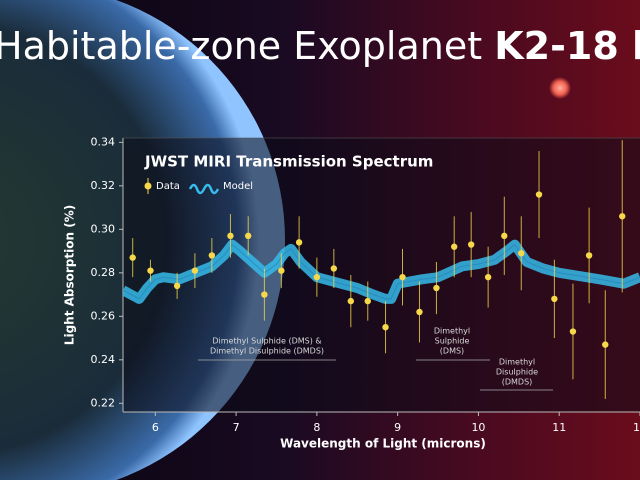 Image resolution: width=640 pixels, height=480 pixels. I want to click on annotation-text: (DMS), so click(452, 351).